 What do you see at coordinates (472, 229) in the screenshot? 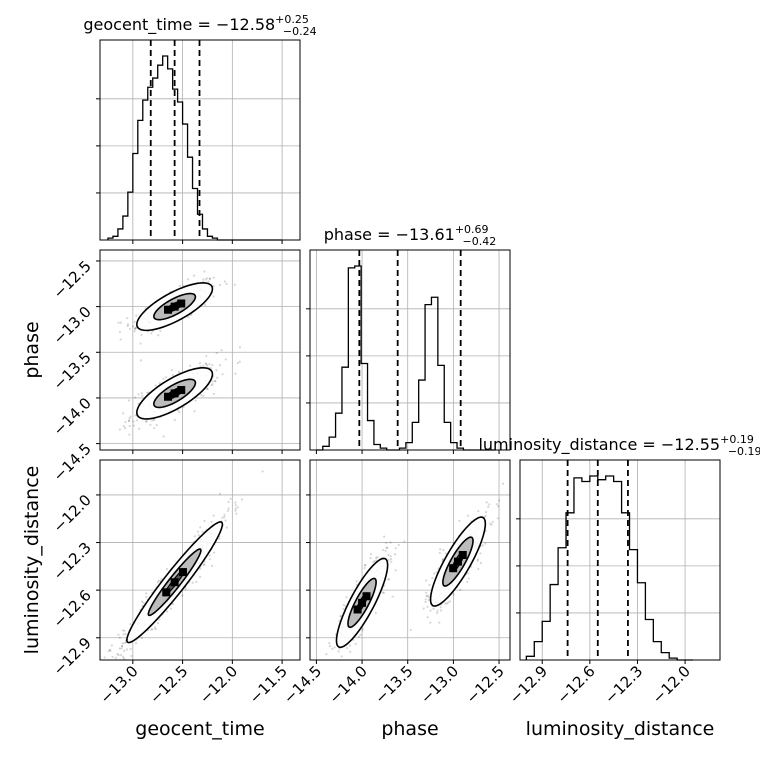
I see `title-upper-error: +0.69` at bounding box center [472, 229].